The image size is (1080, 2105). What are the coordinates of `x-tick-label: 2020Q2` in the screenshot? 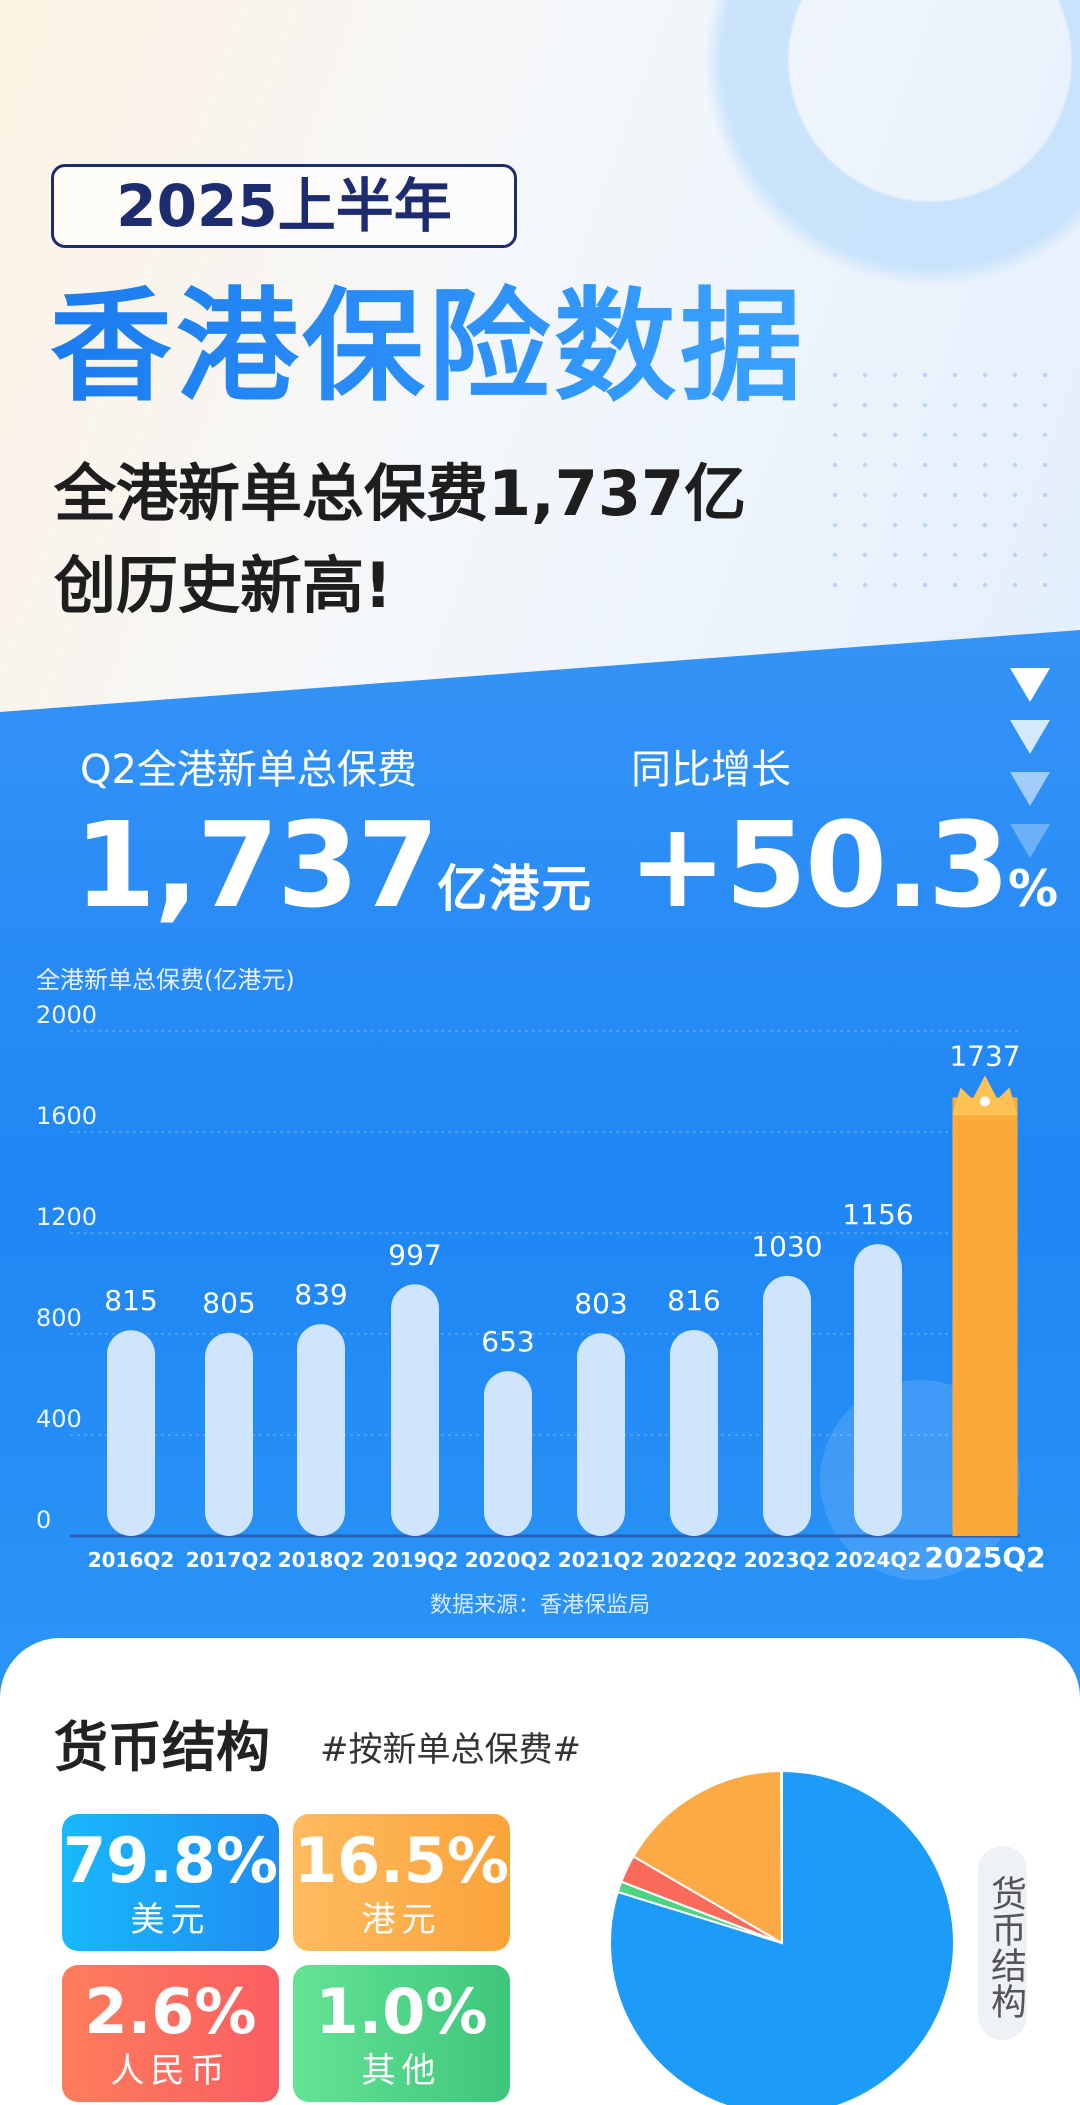 It's located at (508, 1560).